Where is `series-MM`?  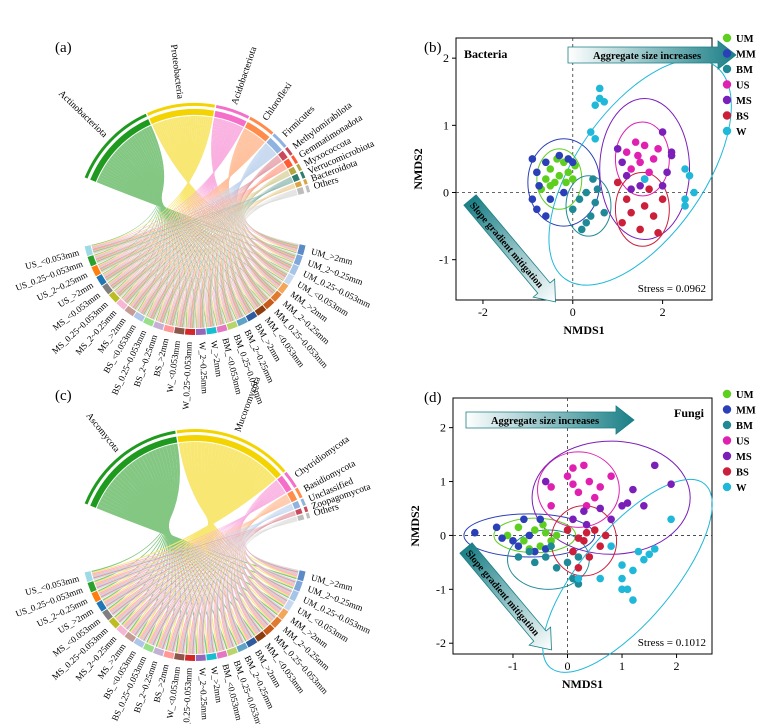
series-MM is located at coordinates (552, 185).